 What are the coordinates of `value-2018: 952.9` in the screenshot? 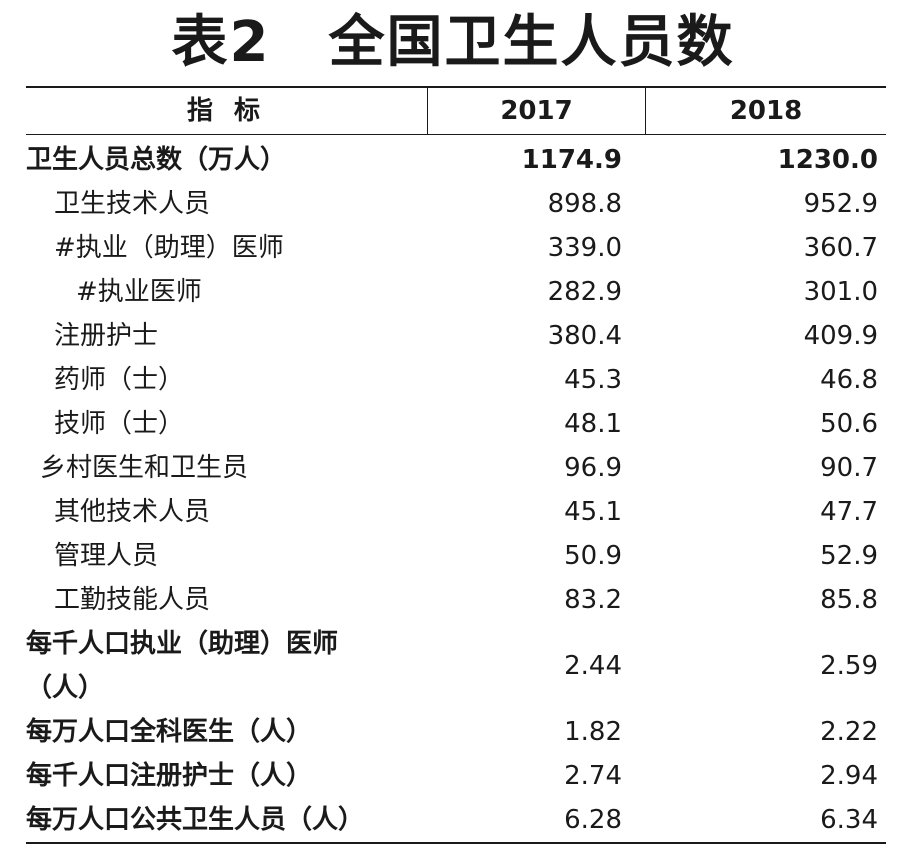 It's located at (840, 204).